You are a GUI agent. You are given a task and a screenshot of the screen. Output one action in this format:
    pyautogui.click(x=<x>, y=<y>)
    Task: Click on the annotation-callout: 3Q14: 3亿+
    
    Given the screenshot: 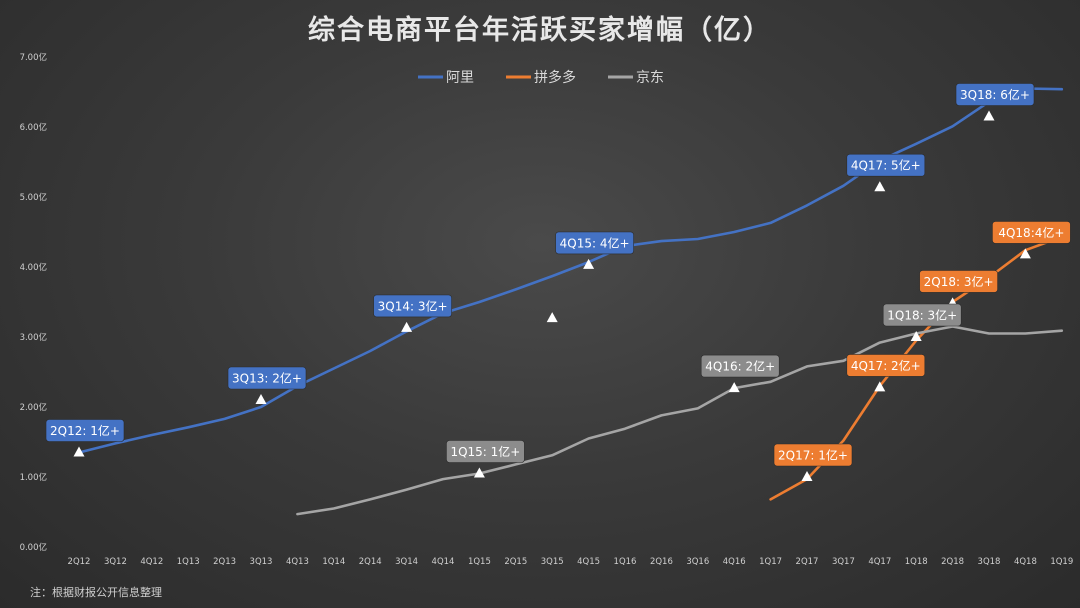 What is the action you would take?
    pyautogui.click(x=412, y=306)
    